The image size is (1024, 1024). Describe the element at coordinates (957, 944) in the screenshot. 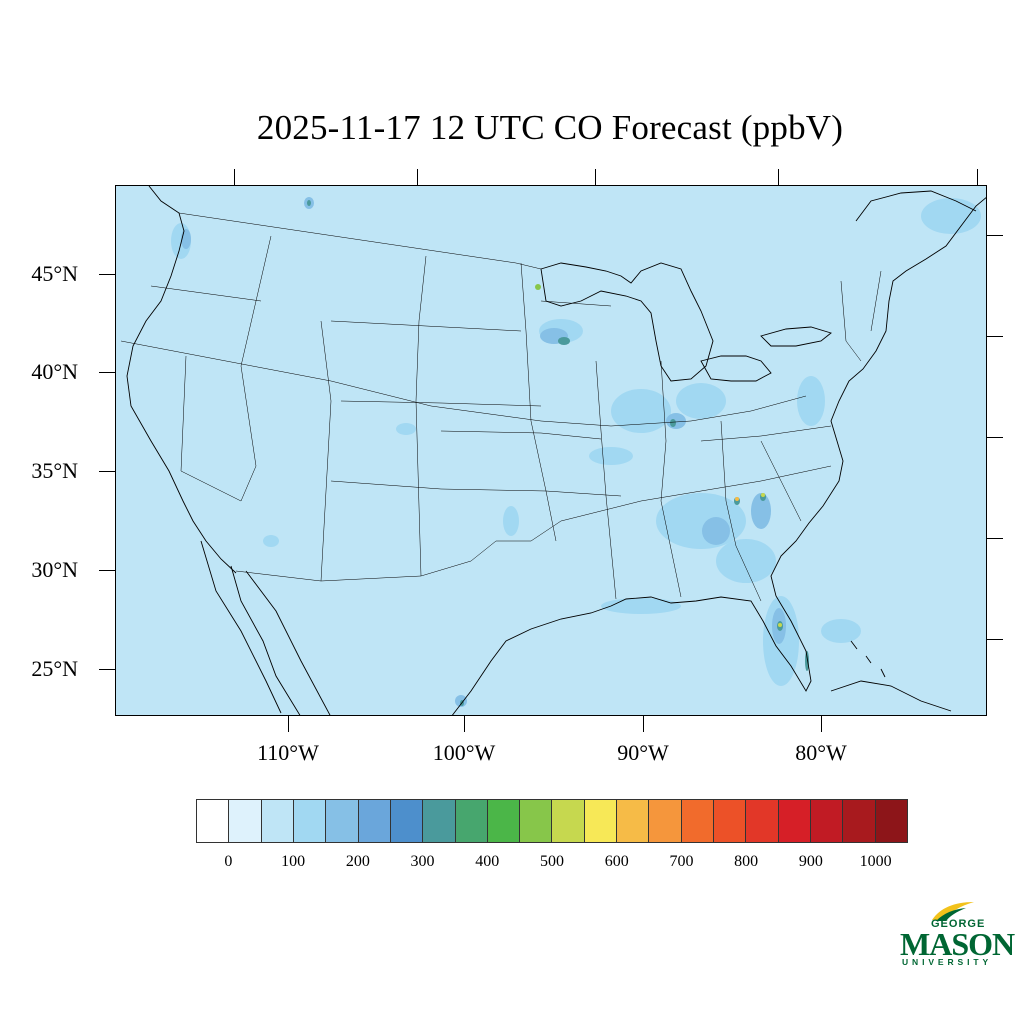

I see `logo-mason: MASON` at that location.